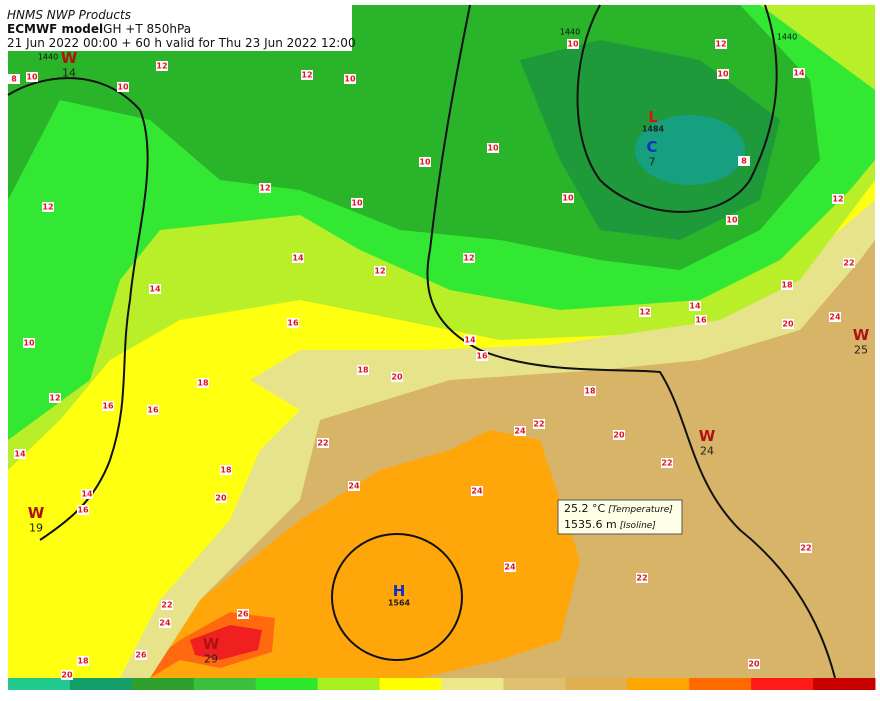  What do you see at coordinates (55, 29) in the screenshot?
I see `model: ECMWF model` at bounding box center [55, 29].